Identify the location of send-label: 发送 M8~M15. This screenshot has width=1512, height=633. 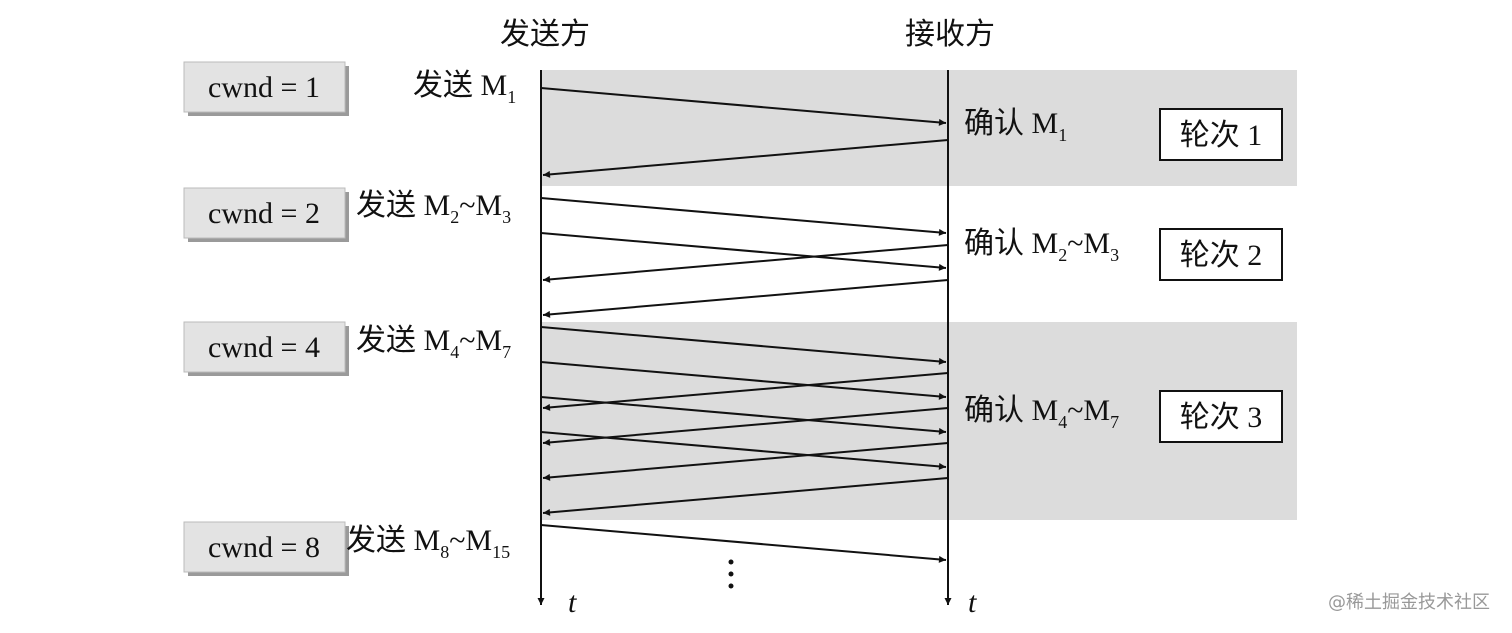
(428, 543).